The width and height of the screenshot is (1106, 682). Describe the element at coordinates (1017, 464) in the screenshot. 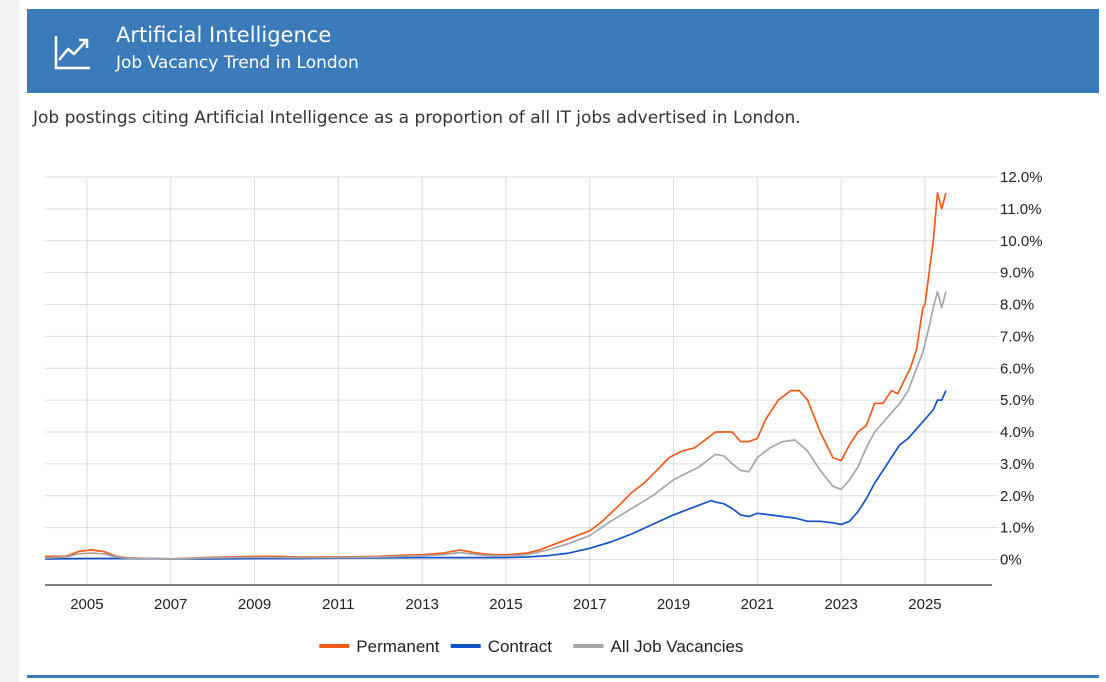

I see `y-tick-label: 3.0%` at that location.